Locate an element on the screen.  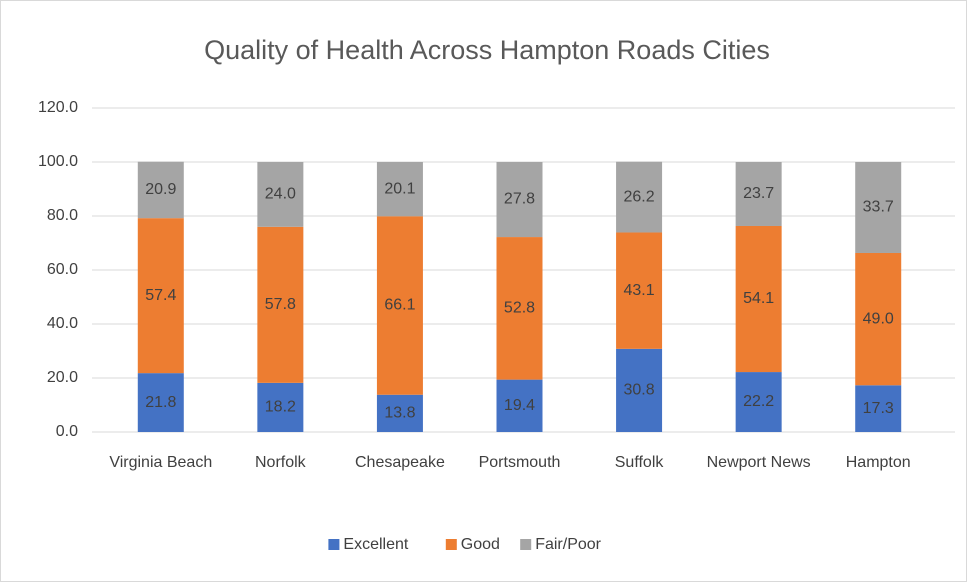
data-label: 30.8 is located at coordinates (639, 390).